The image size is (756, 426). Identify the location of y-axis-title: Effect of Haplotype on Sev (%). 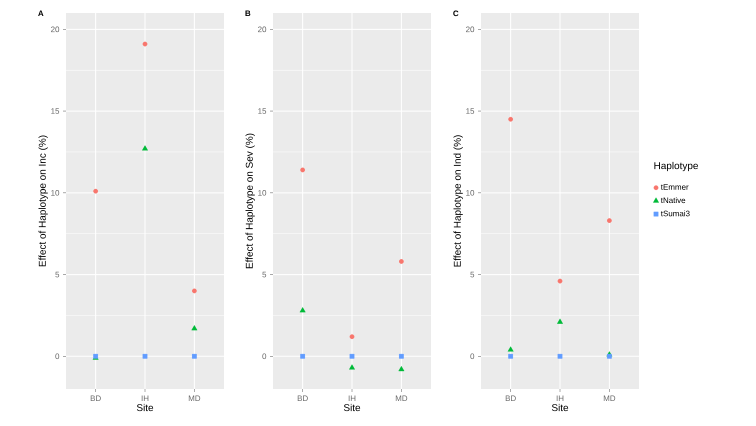
(250, 201).